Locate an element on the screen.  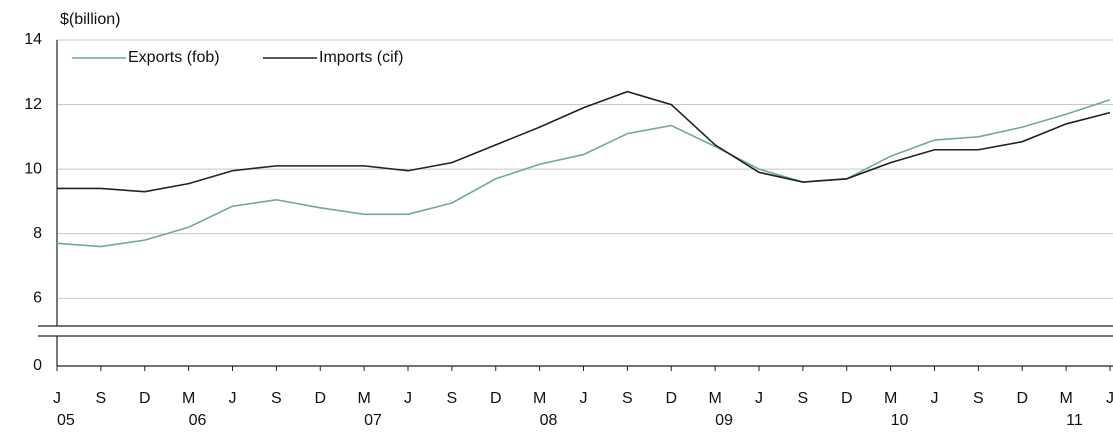
year-label: 09 is located at coordinates (724, 420).